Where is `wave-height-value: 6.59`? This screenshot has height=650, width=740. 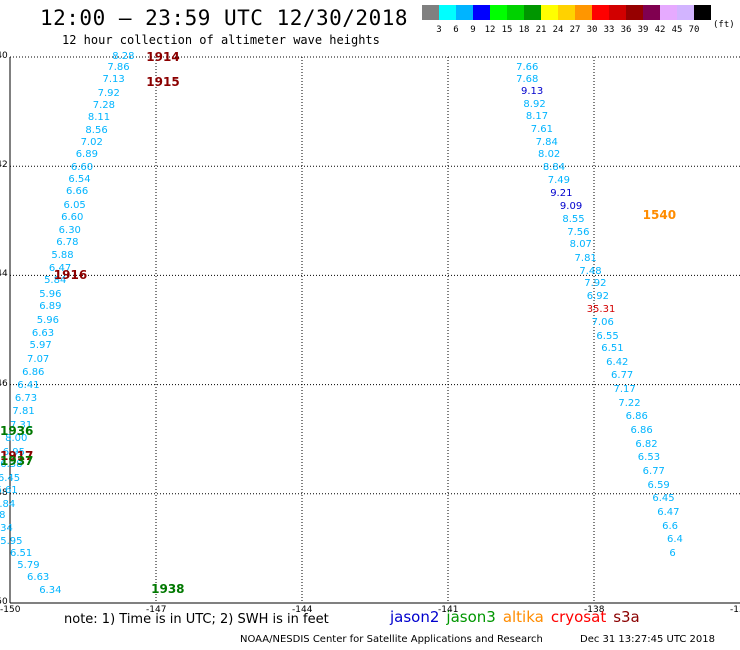
wave-height-value: 6.59 is located at coordinates (658, 485).